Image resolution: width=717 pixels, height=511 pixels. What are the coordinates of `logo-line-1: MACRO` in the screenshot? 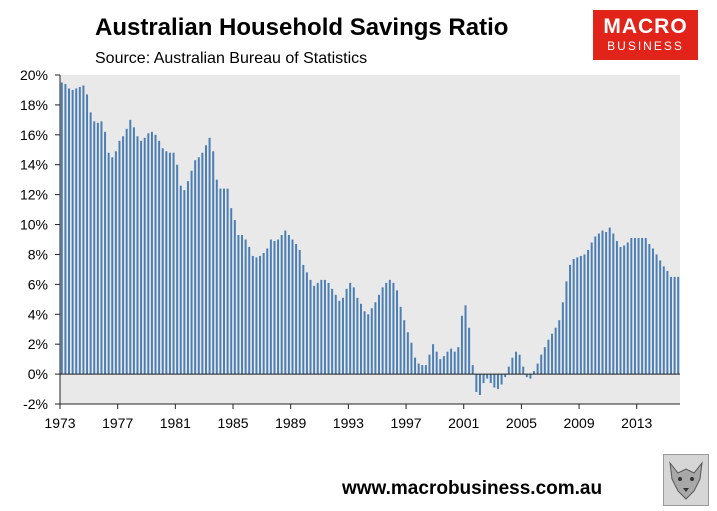 It's located at (645, 26).